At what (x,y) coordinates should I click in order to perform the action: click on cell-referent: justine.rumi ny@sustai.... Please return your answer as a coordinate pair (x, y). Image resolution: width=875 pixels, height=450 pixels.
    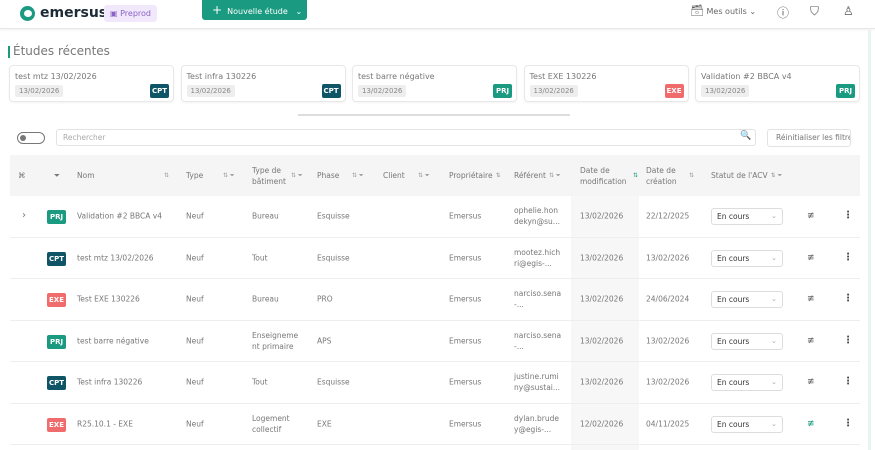
    Looking at the image, I should click on (537, 382).